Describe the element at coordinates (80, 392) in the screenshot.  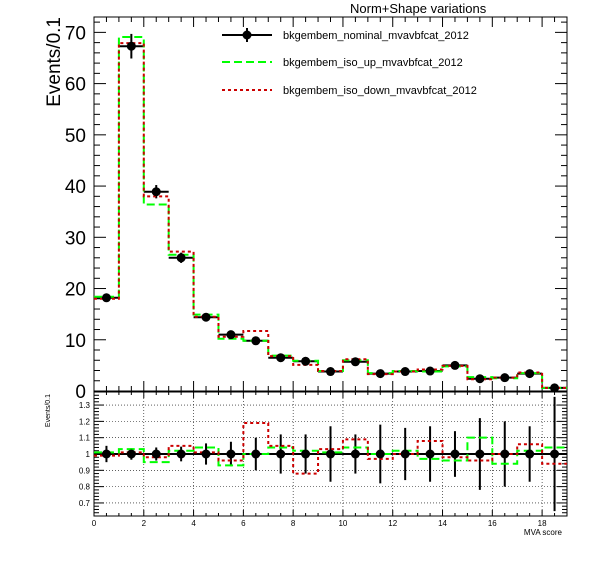
I see `y-tick-label: 0` at that location.